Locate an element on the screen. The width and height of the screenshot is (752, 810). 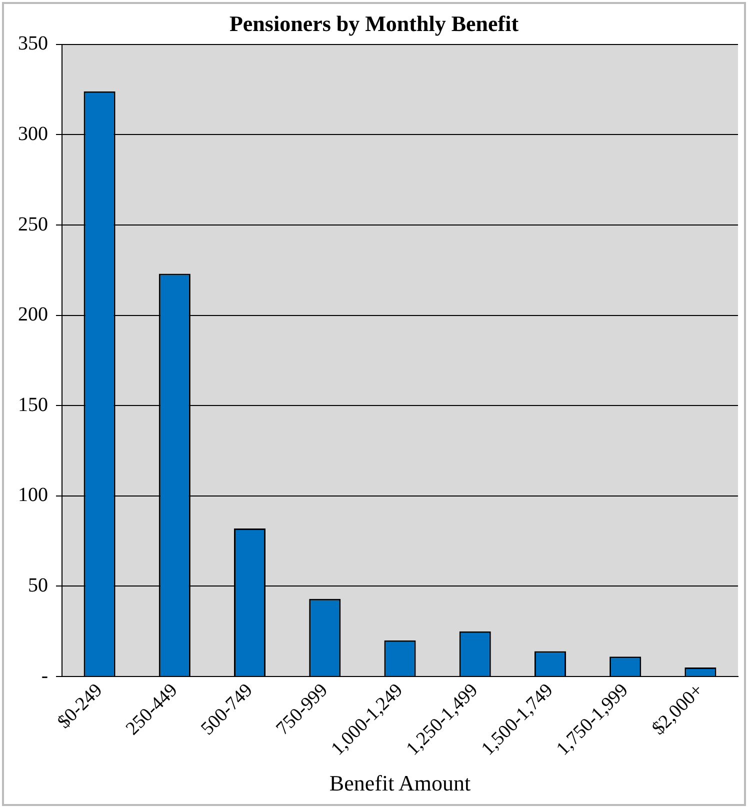
y-tick-label: 300 is located at coordinates (33, 133).